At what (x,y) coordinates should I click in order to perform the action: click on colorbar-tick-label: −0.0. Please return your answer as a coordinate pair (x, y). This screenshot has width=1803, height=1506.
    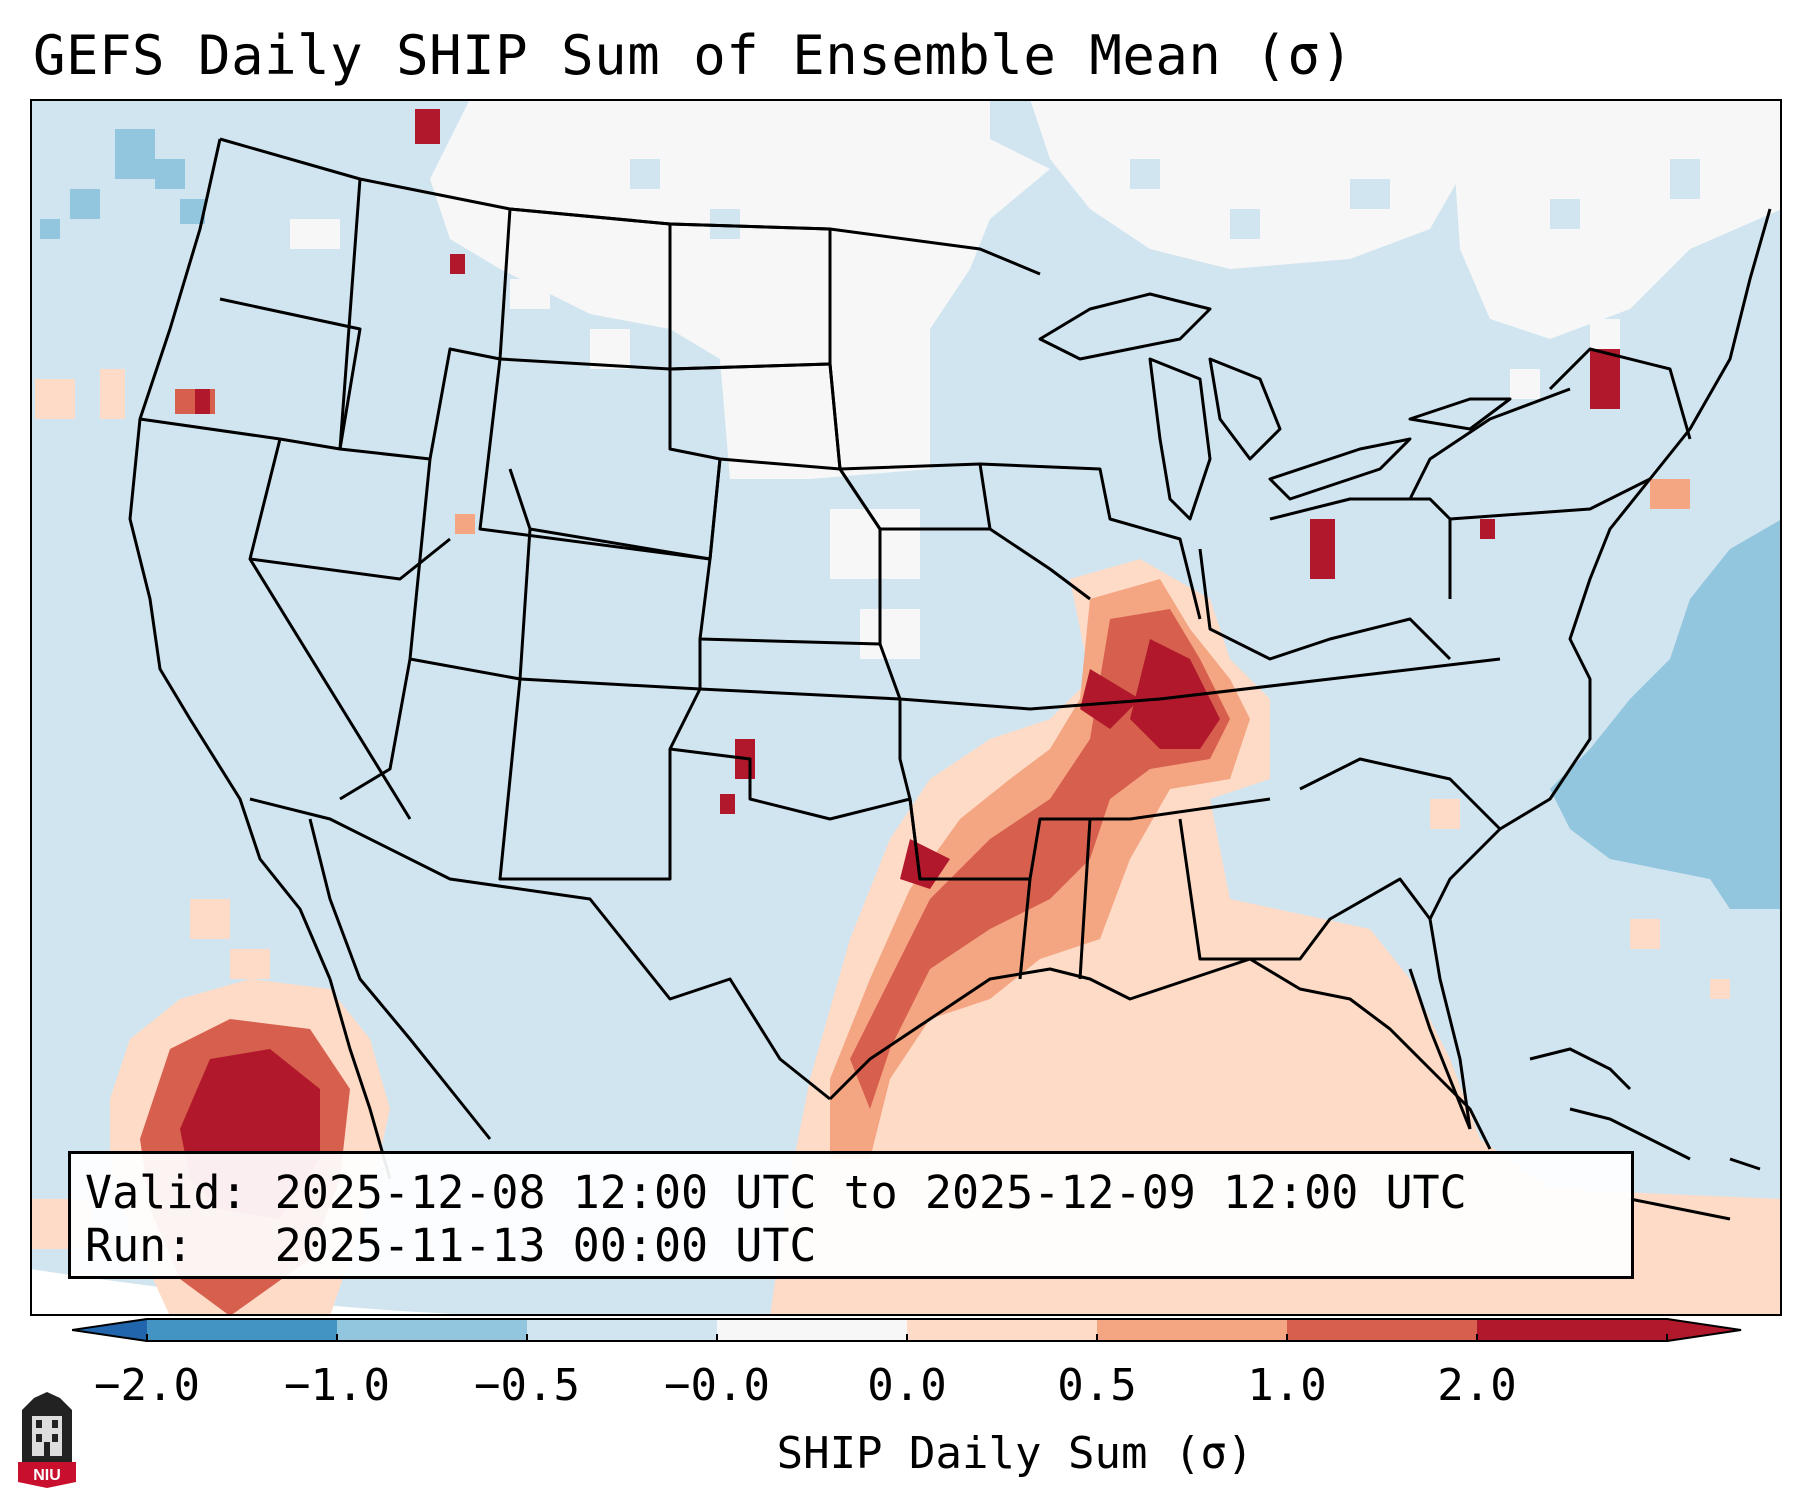
    Looking at the image, I should click on (717, 1385).